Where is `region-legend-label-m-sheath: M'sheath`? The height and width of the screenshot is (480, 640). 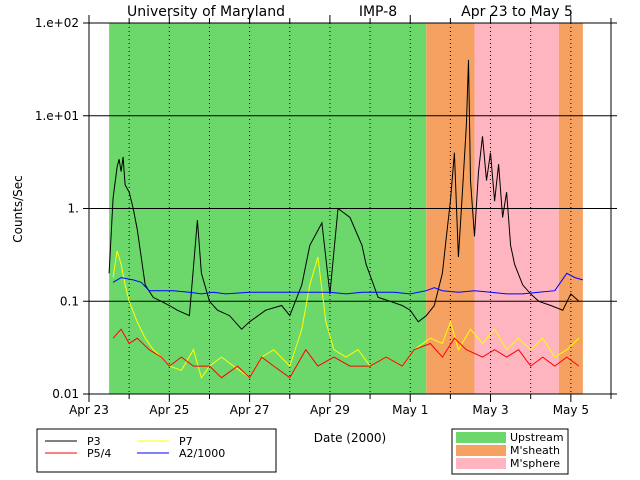
region-legend-label-m-sheath: M'sheath is located at coordinates (535, 450).